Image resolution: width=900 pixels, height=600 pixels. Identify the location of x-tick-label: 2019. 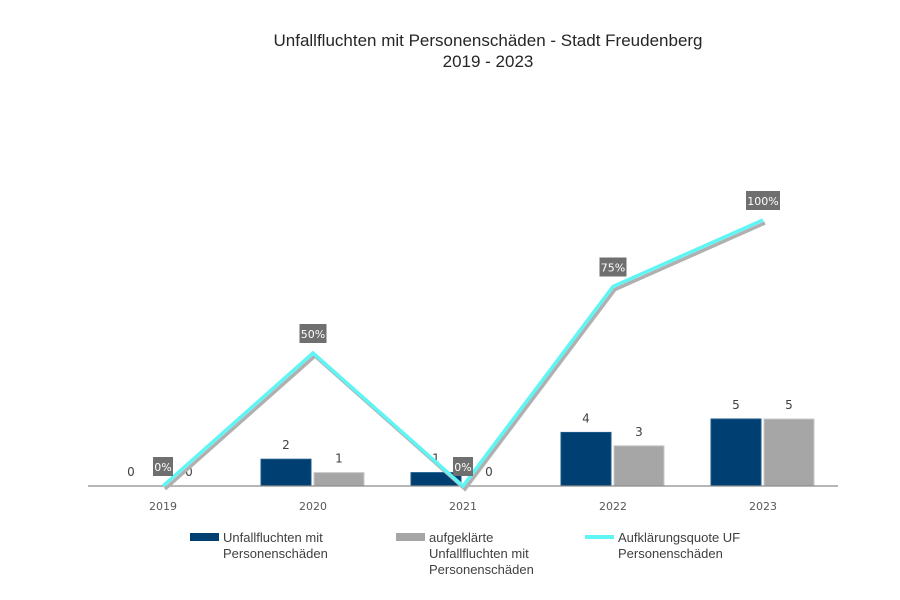
(163, 506).